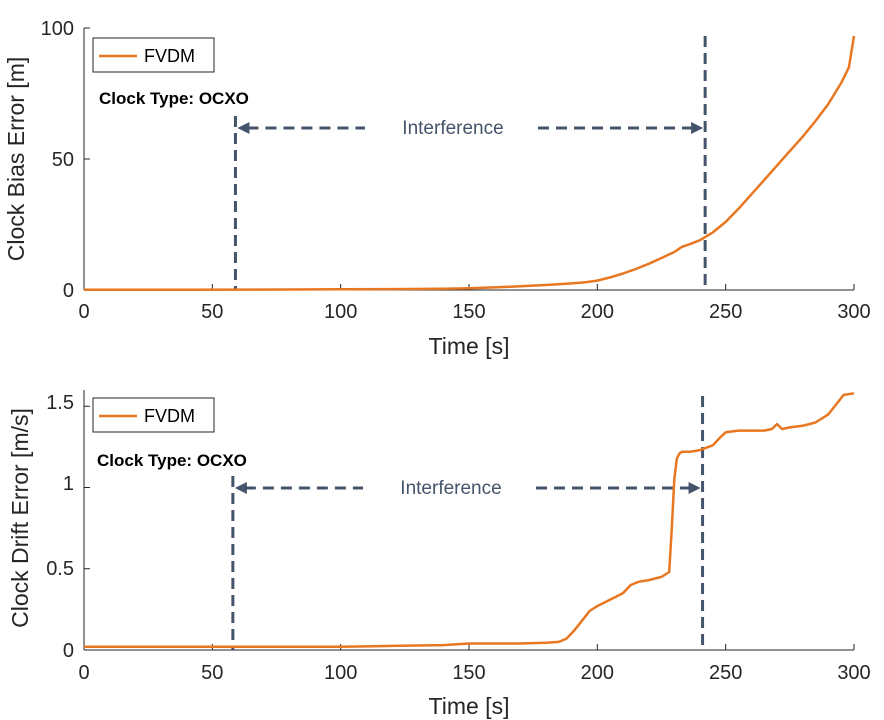  Describe the element at coordinates (16, 159) in the screenshot. I see `y-axis-label: Clock Bias Error [m]` at that location.